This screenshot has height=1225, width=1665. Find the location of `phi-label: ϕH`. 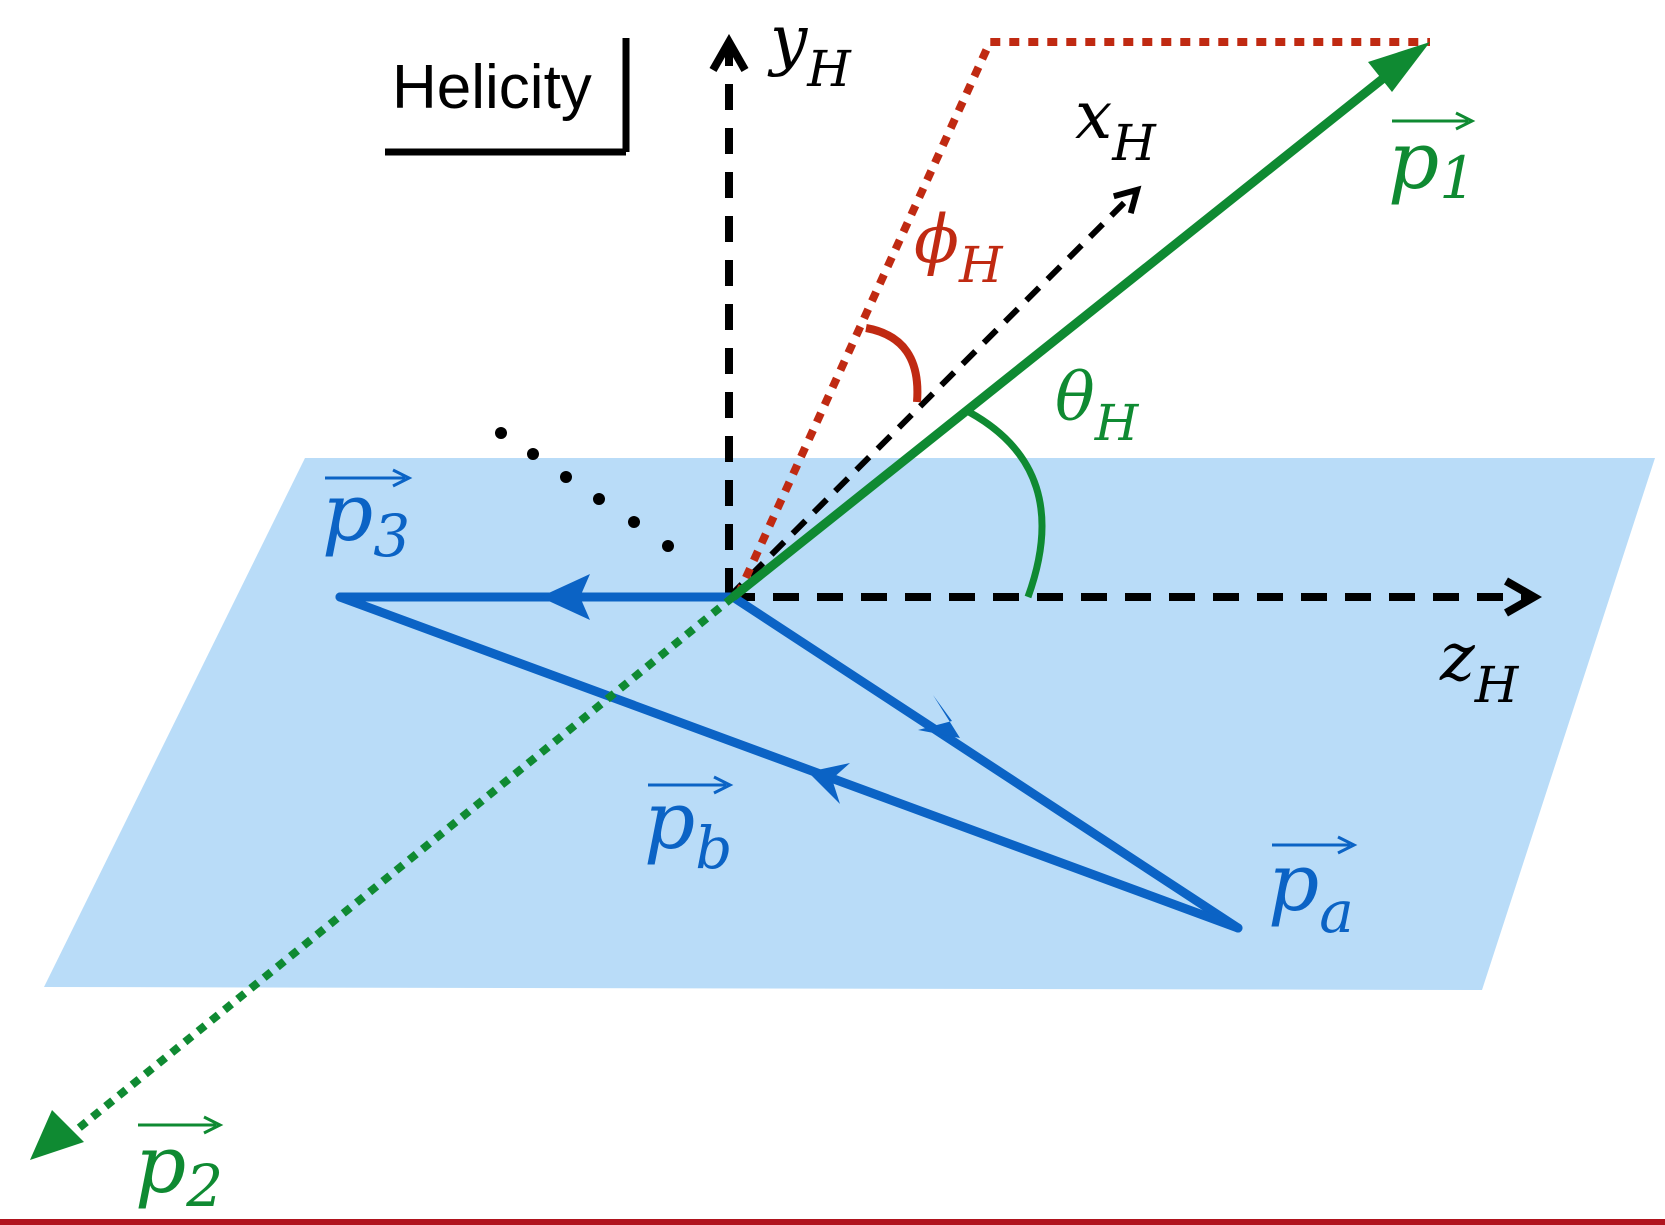

phi-label: ϕH is located at coordinates (959, 247).